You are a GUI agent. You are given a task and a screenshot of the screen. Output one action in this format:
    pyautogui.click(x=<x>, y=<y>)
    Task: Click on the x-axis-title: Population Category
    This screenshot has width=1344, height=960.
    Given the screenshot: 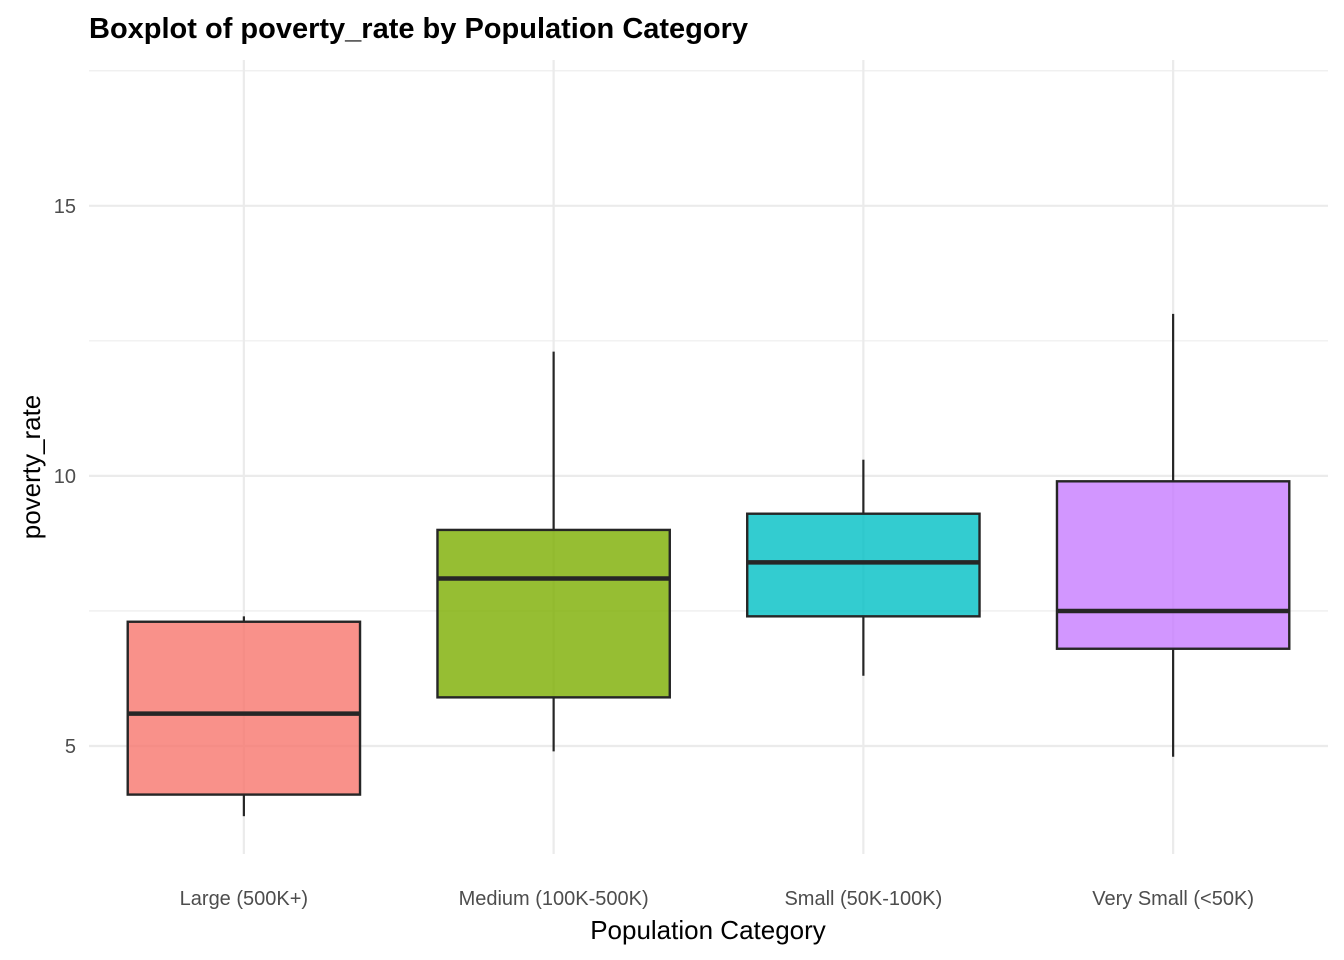 What is the action you would take?
    pyautogui.click(x=708, y=930)
    